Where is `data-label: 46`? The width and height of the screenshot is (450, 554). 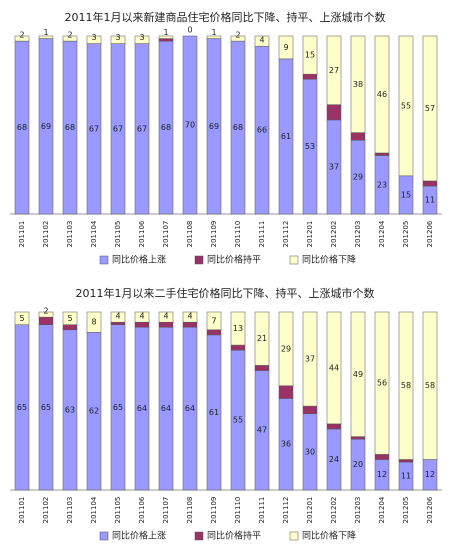
data-label: 46 is located at coordinates (382, 94).